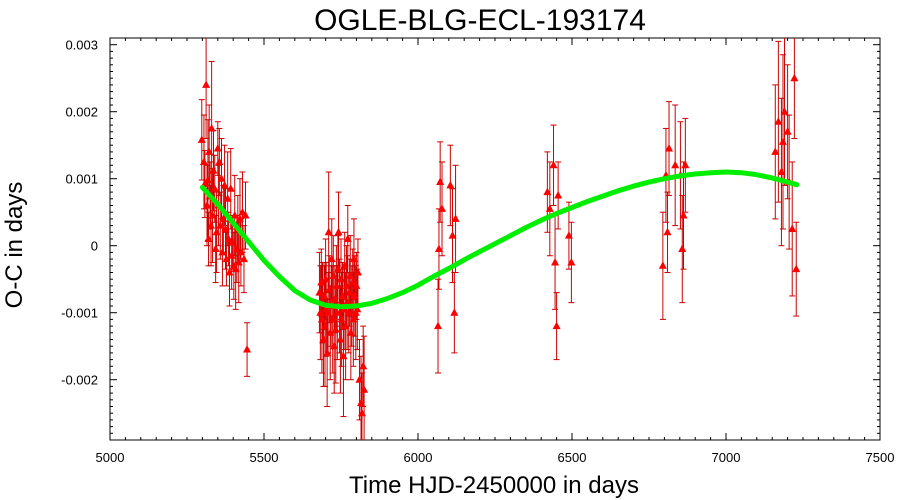 This screenshot has width=900, height=500. What do you see at coordinates (79, 380) in the screenshot?
I see `y-tick-label: -0.002` at bounding box center [79, 380].